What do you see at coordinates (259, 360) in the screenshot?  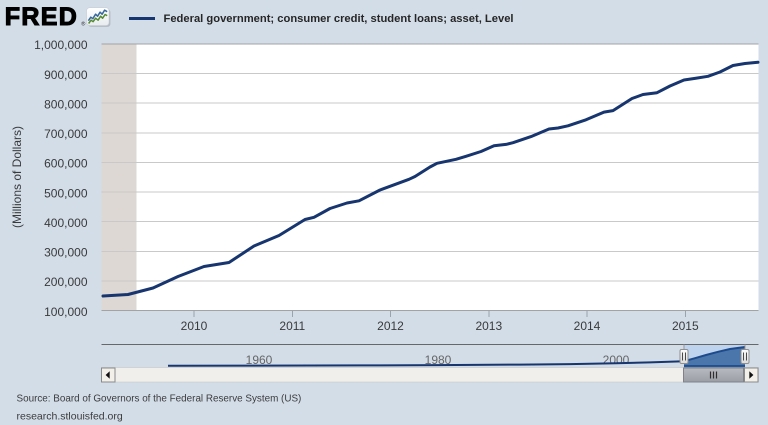 I see `svg-text: 1960` at bounding box center [259, 360].